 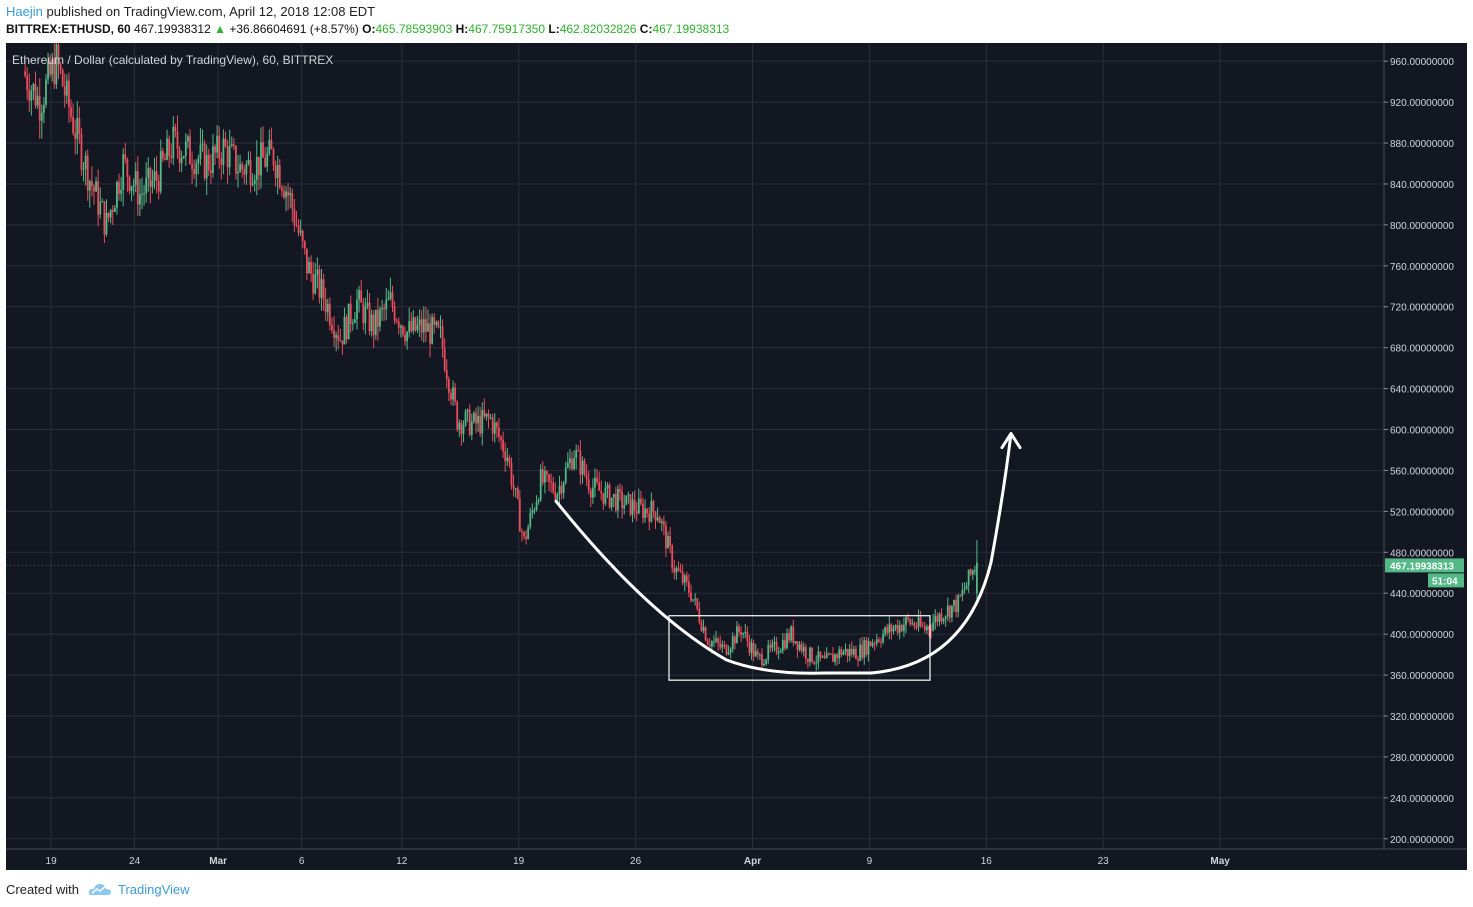 What do you see at coordinates (1445, 581) in the screenshot?
I see `countdown-label: 51:04` at bounding box center [1445, 581].